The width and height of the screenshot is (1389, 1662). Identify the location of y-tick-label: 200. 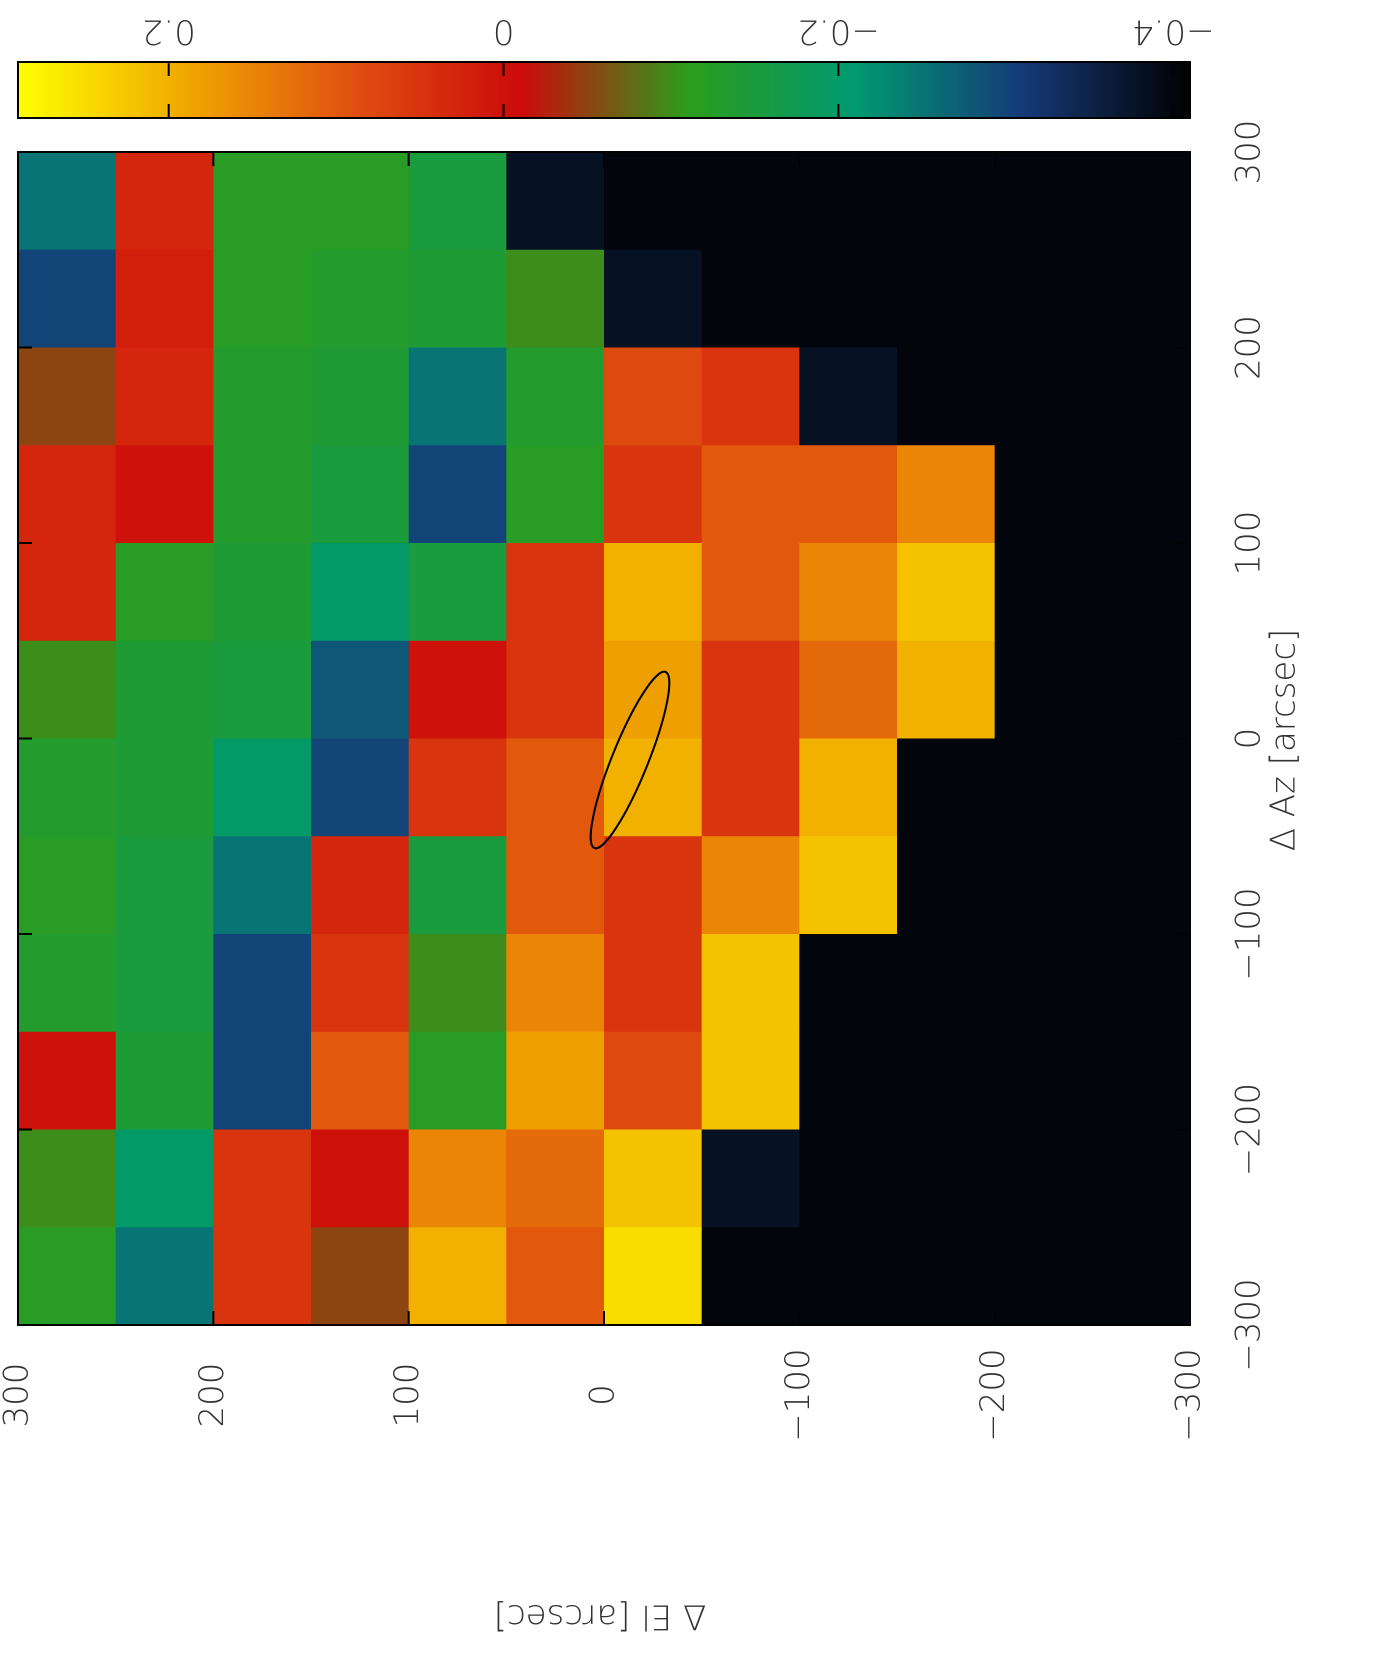
(1249, 347).